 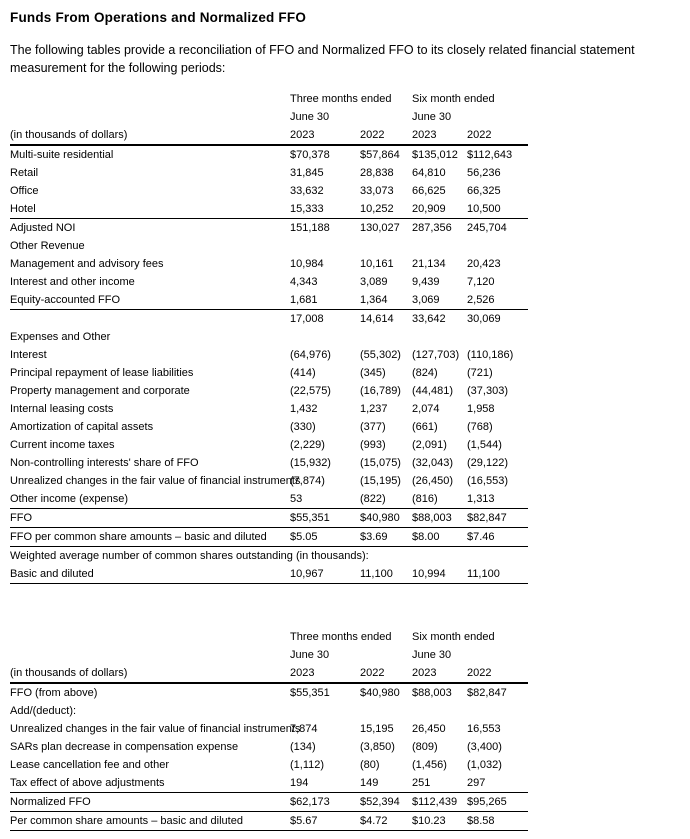 What do you see at coordinates (498, 209) in the screenshot?
I see `cell-value: 10,500` at bounding box center [498, 209].